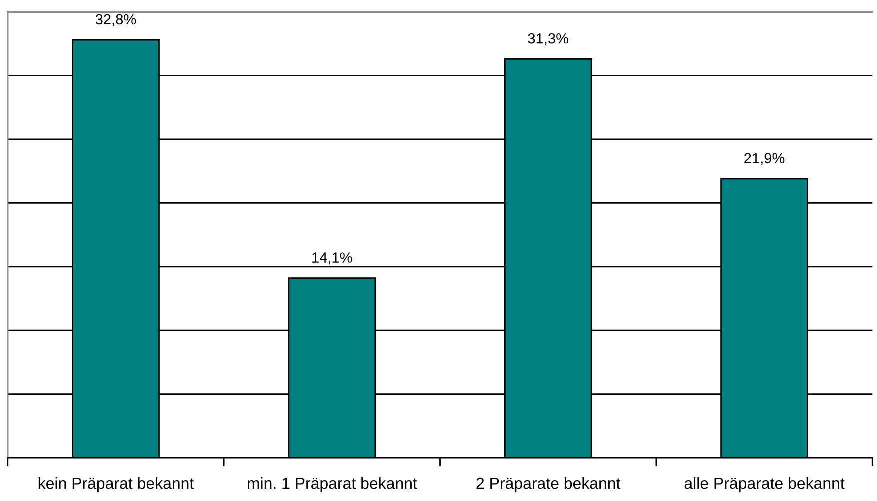  What do you see at coordinates (332, 258) in the screenshot?
I see `data-label: 14,1%` at bounding box center [332, 258].